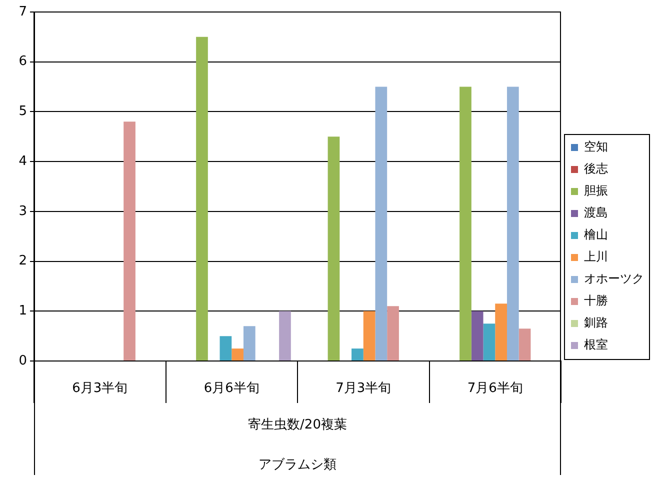 The image size is (658, 481). What do you see at coordinates (364, 388) in the screenshot?
I see `x-tick-label: 7月3半旬` at bounding box center [364, 388].